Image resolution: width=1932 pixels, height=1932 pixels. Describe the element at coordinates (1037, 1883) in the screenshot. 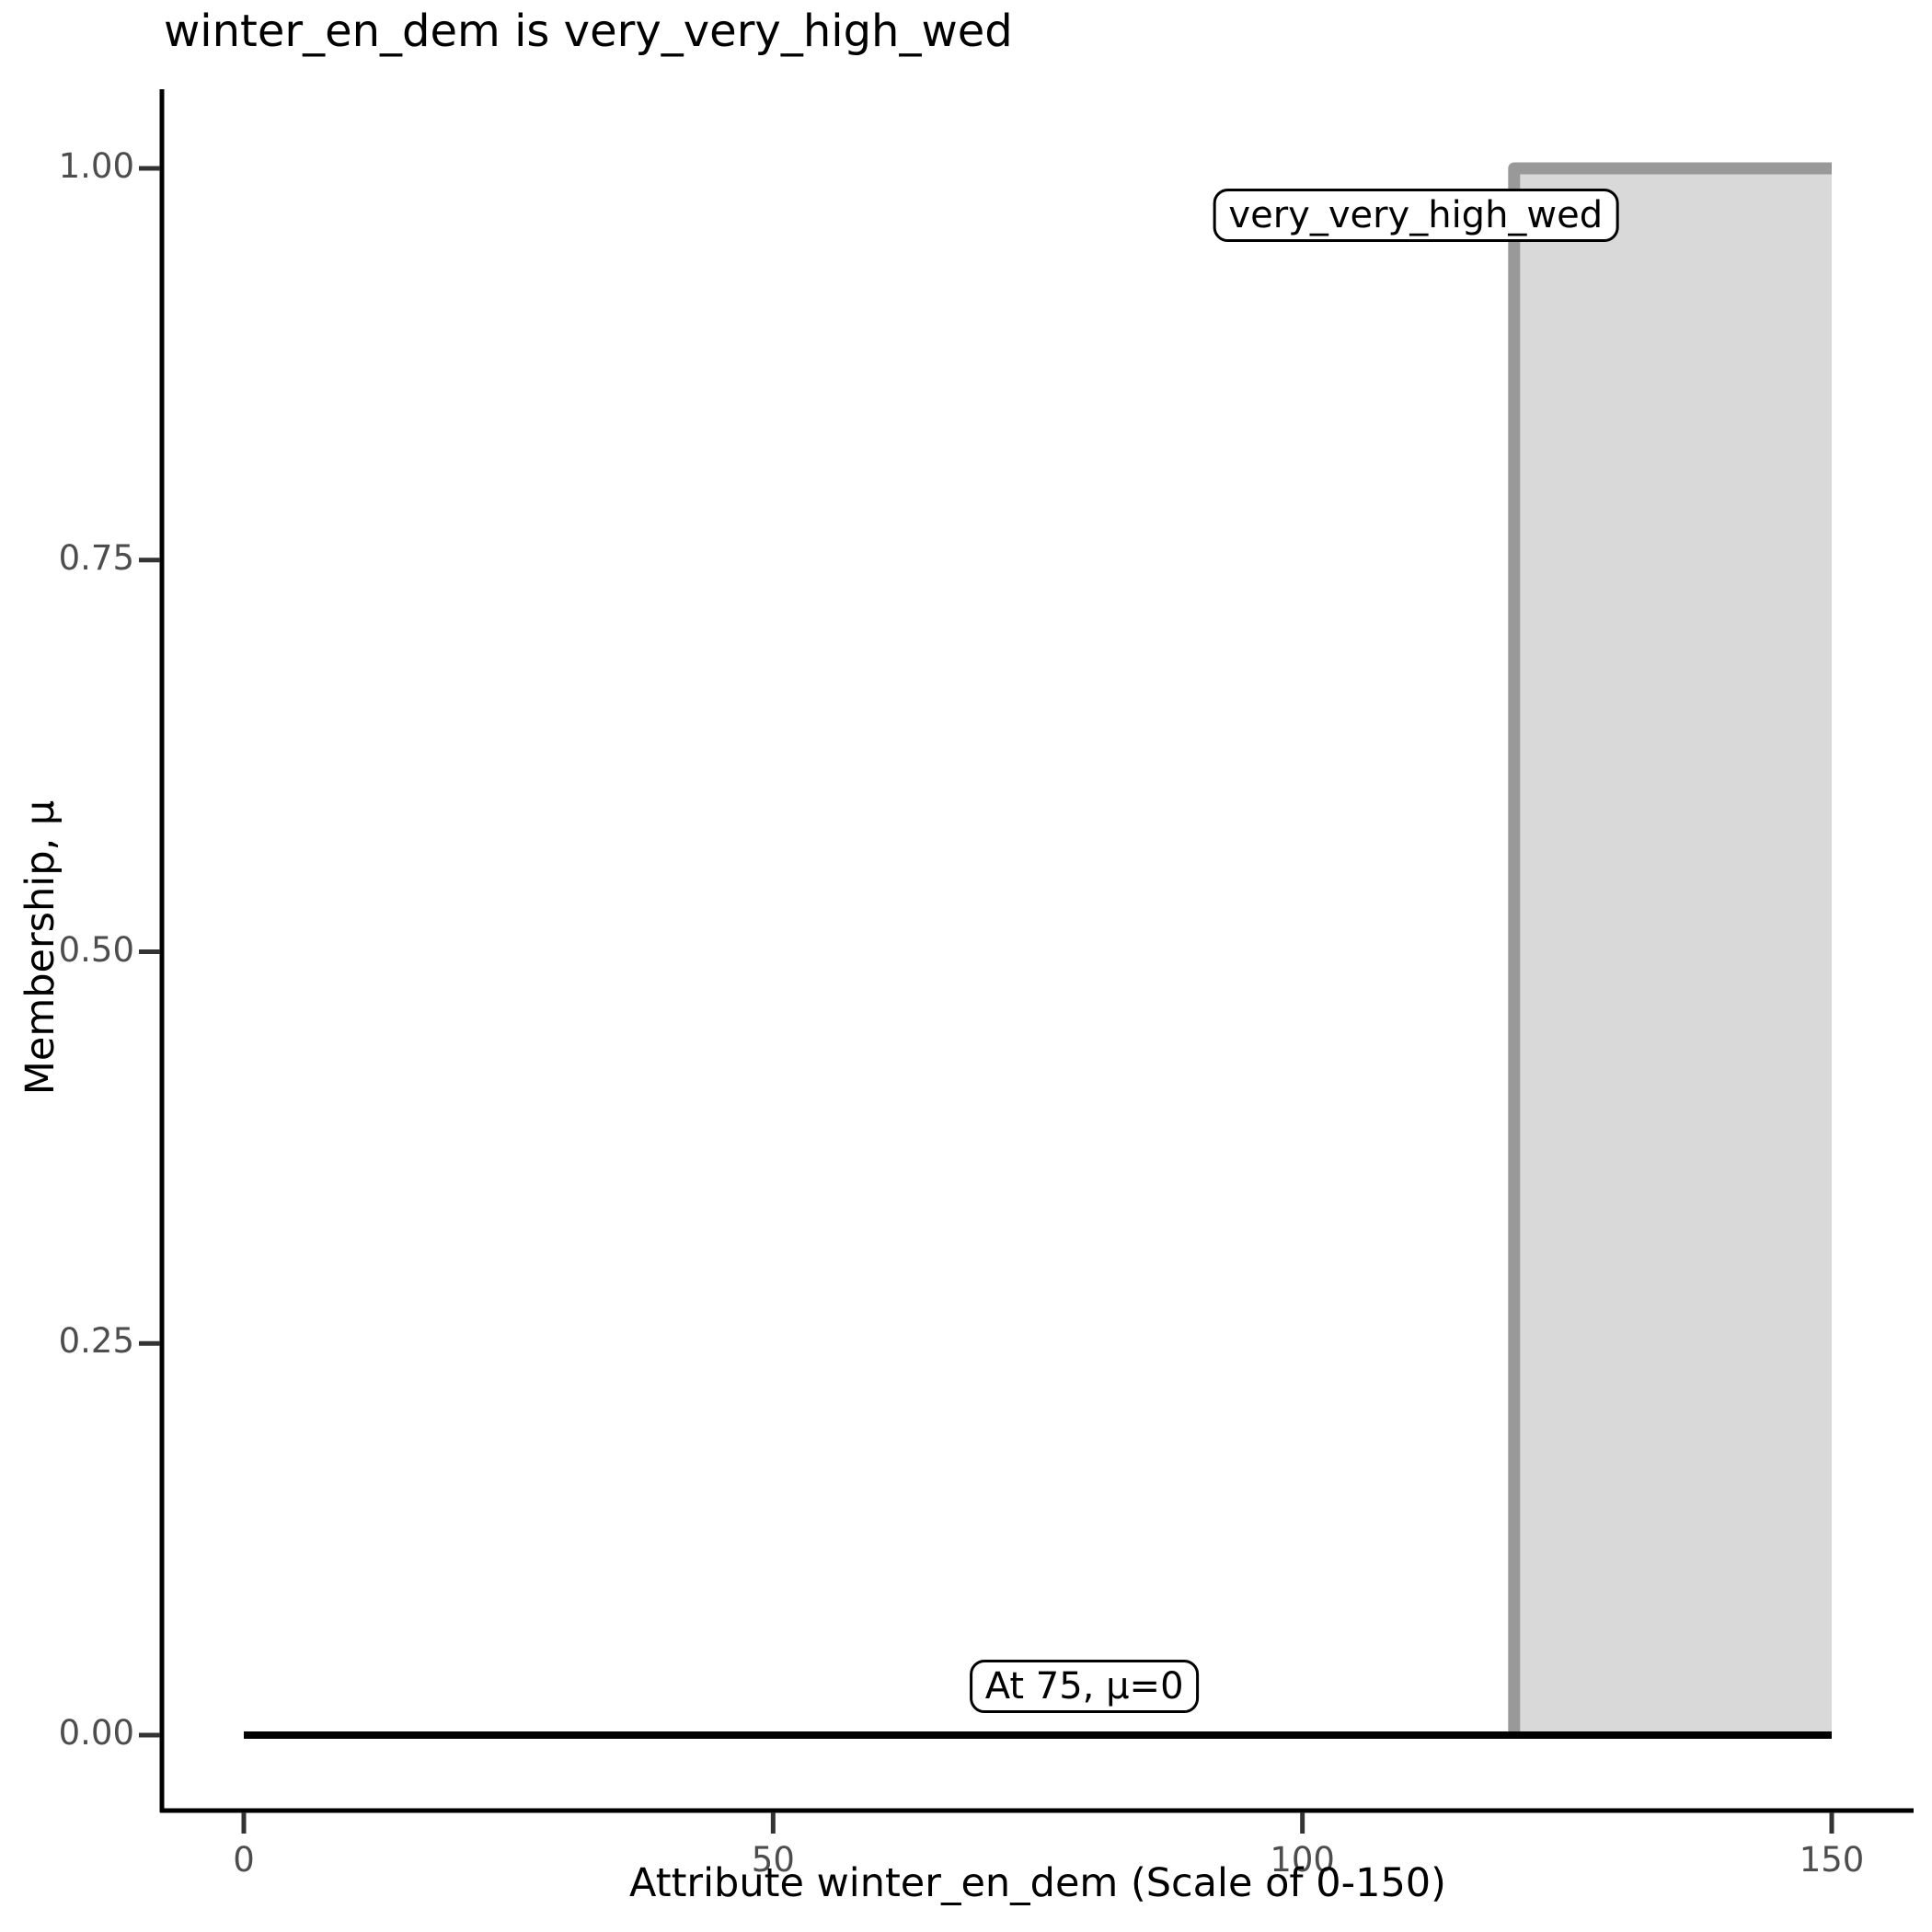

I see `x-axis-title: Attribute winter_en_dem (Scale of 0-150)` at that location.